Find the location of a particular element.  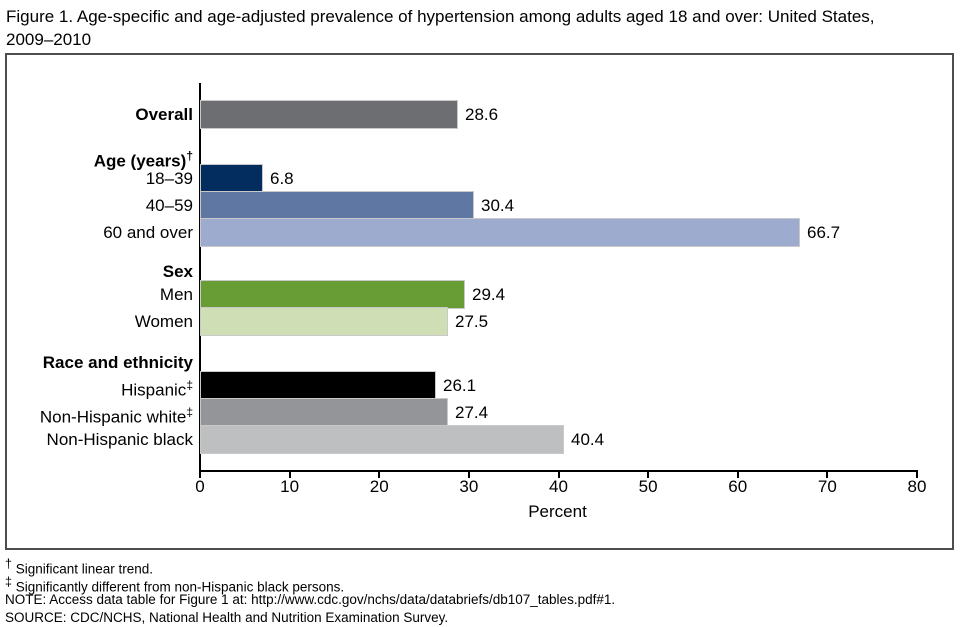

bar-value-label: 26.1 is located at coordinates (460, 385).